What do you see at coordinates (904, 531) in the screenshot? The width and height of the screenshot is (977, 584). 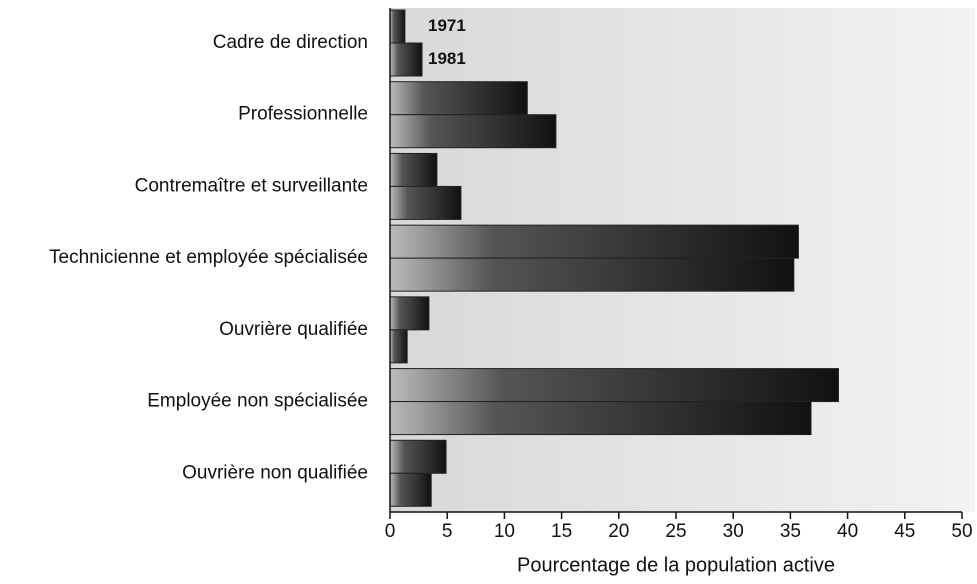 I see `x-tick-label: 45` at bounding box center [904, 531].